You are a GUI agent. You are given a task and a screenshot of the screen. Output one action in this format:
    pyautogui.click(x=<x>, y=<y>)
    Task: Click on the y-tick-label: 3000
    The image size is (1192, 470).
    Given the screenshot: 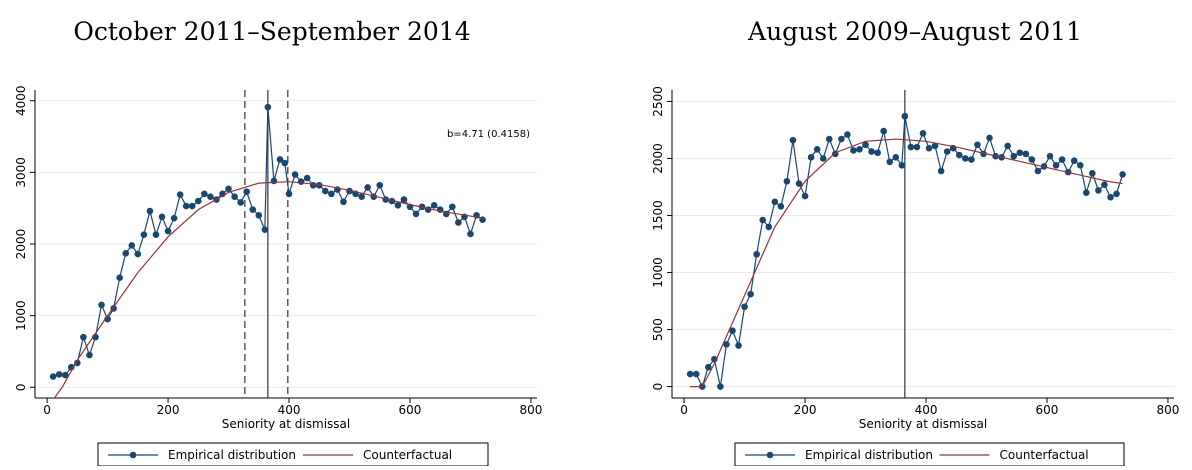 What is the action you would take?
    pyautogui.click(x=21, y=172)
    